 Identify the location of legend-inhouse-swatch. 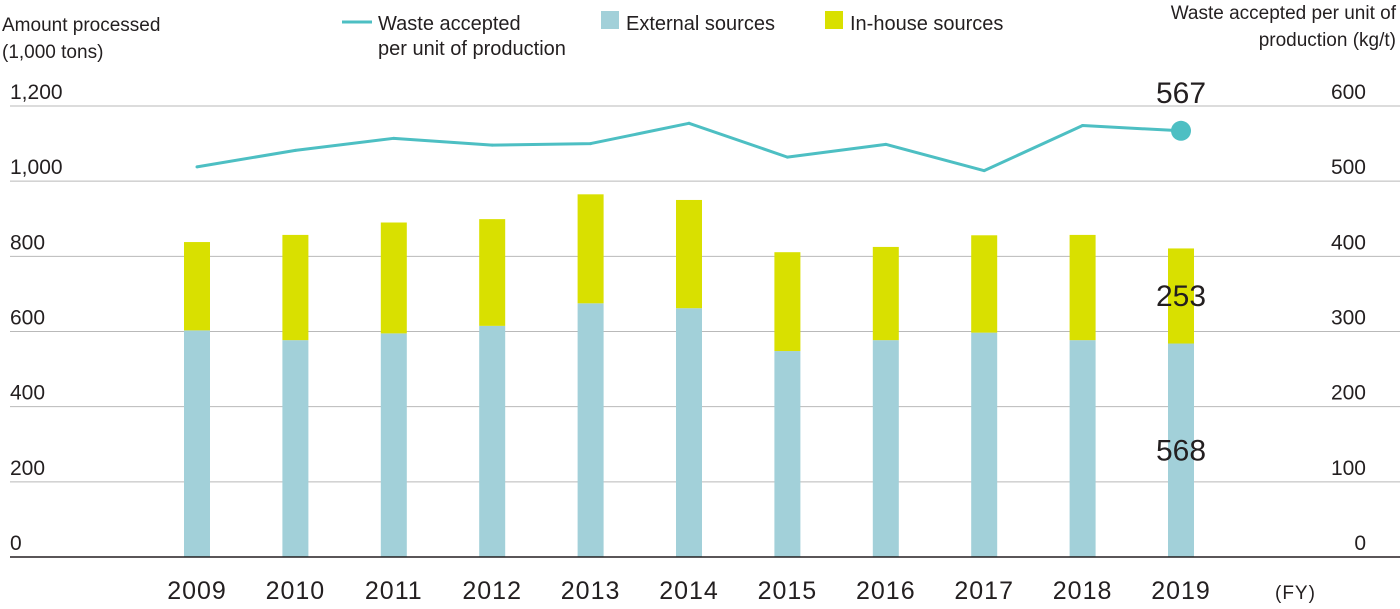
(834, 20).